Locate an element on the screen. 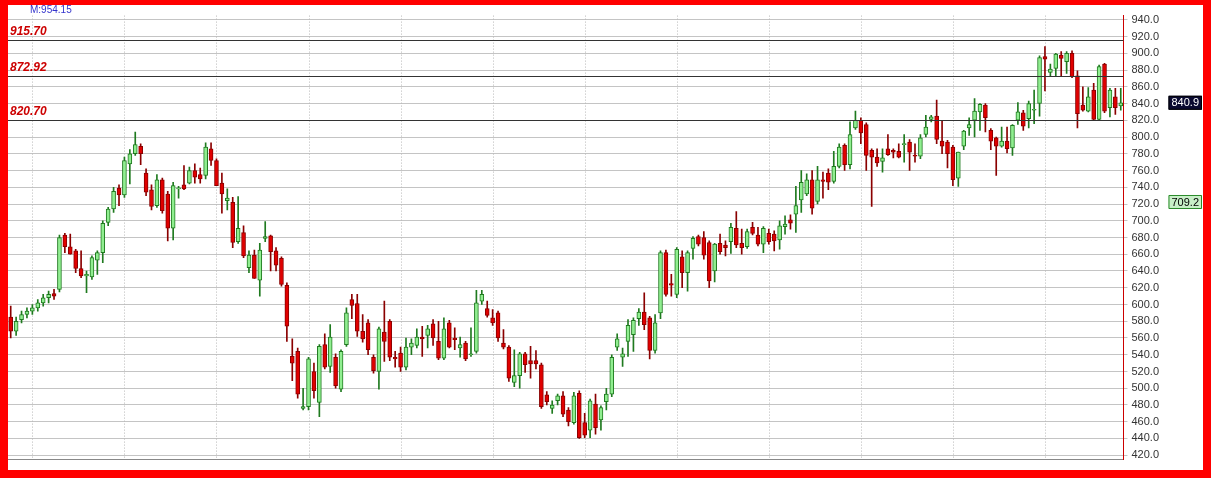 Image resolution: width=1211 pixels, height=478 pixels. y-tick-label: 660.0 is located at coordinates (1145, 253).